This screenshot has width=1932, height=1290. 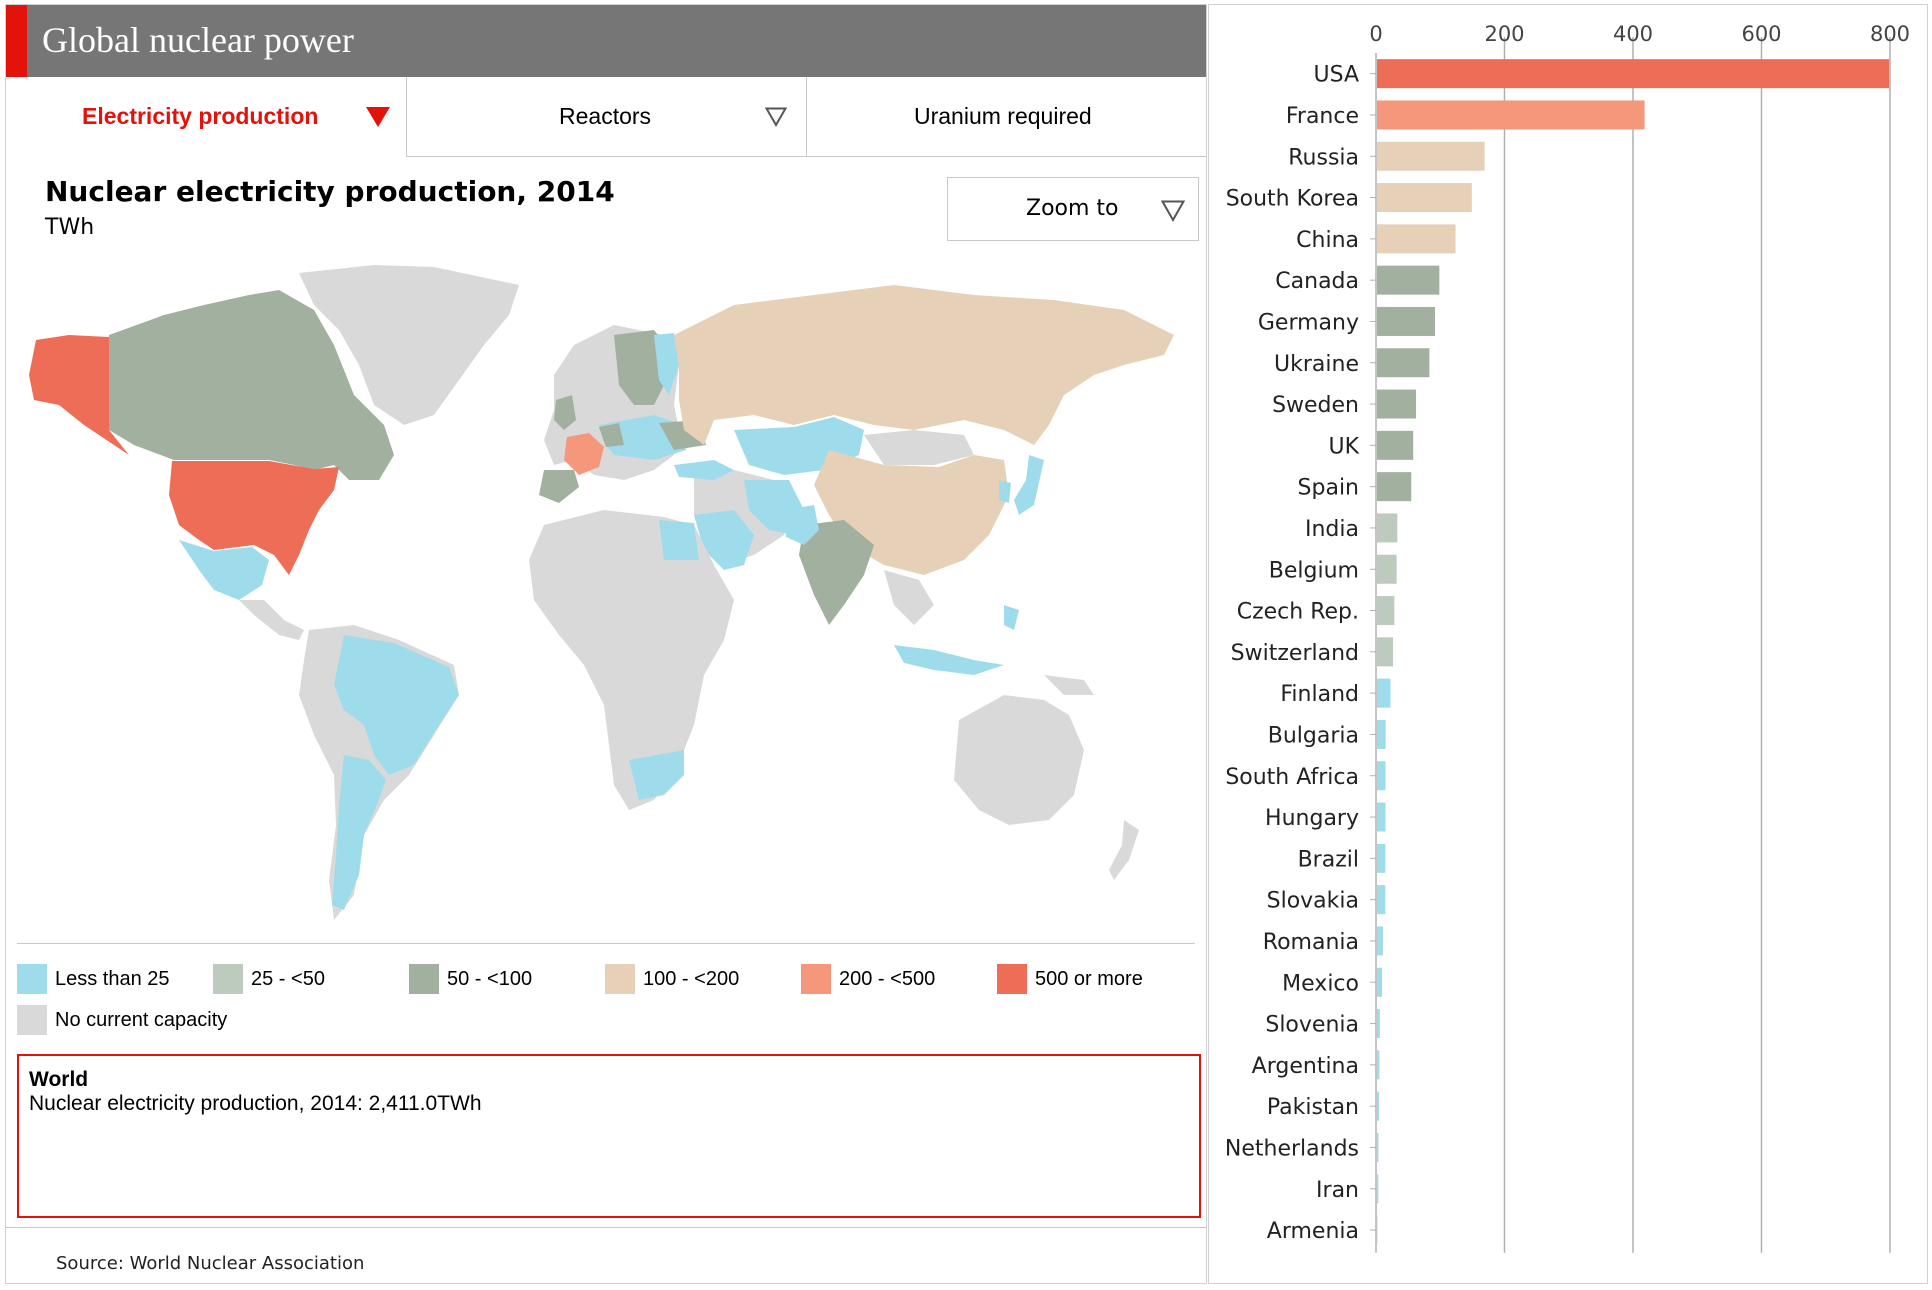 What do you see at coordinates (1381, 734) in the screenshot?
I see `bar-bulgaria` at bounding box center [1381, 734].